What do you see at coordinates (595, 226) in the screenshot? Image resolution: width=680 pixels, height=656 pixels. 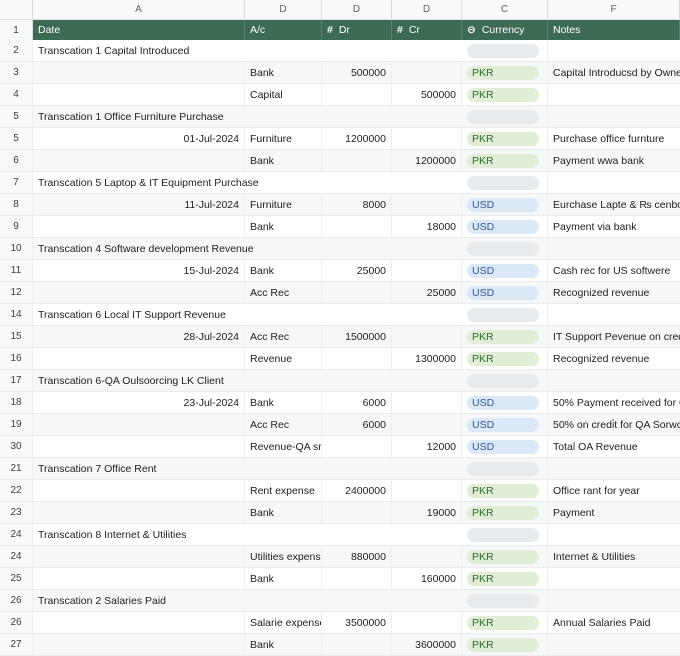 I see `notes-cell: Payment via bank` at bounding box center [595, 226].